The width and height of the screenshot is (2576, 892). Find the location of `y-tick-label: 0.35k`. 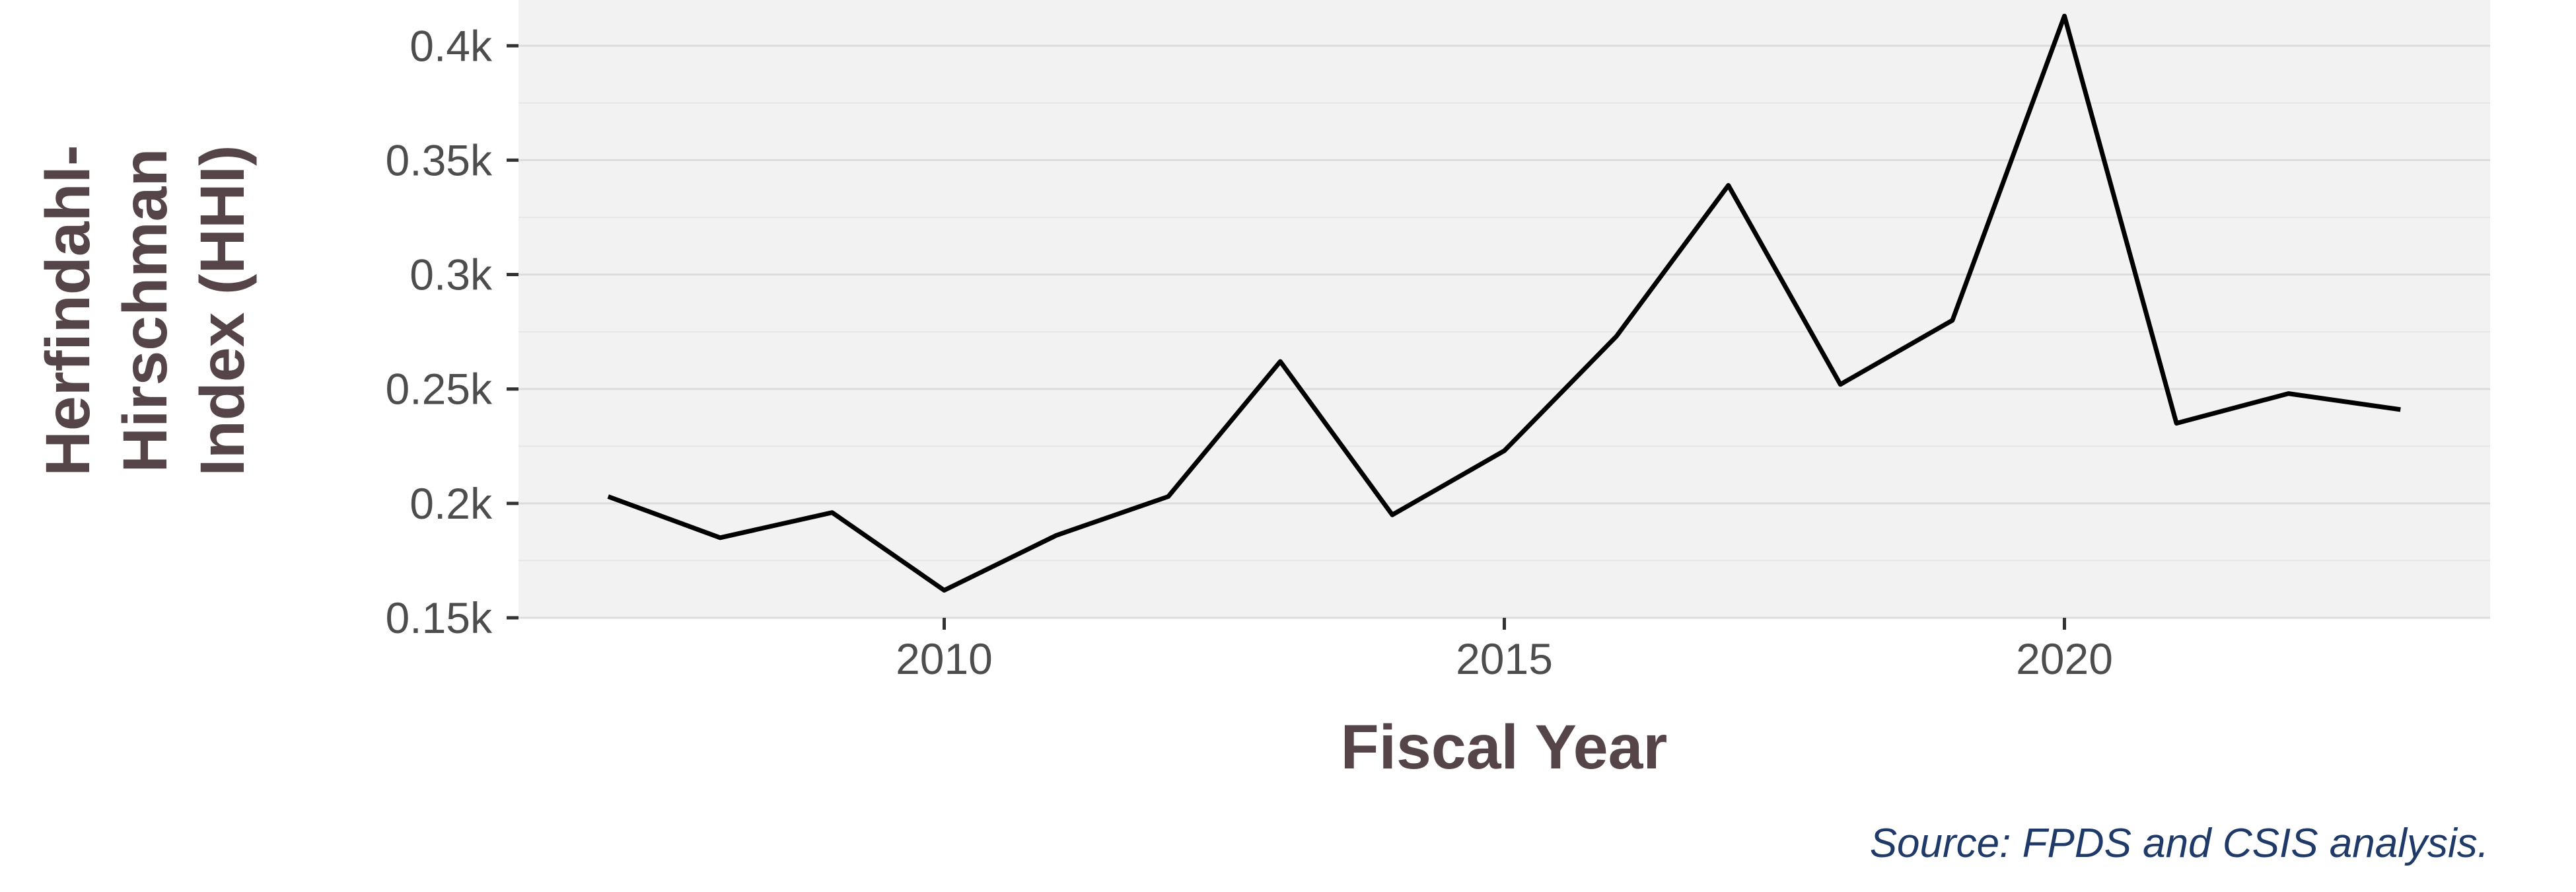

y-tick-label: 0.35k is located at coordinates (439, 159).